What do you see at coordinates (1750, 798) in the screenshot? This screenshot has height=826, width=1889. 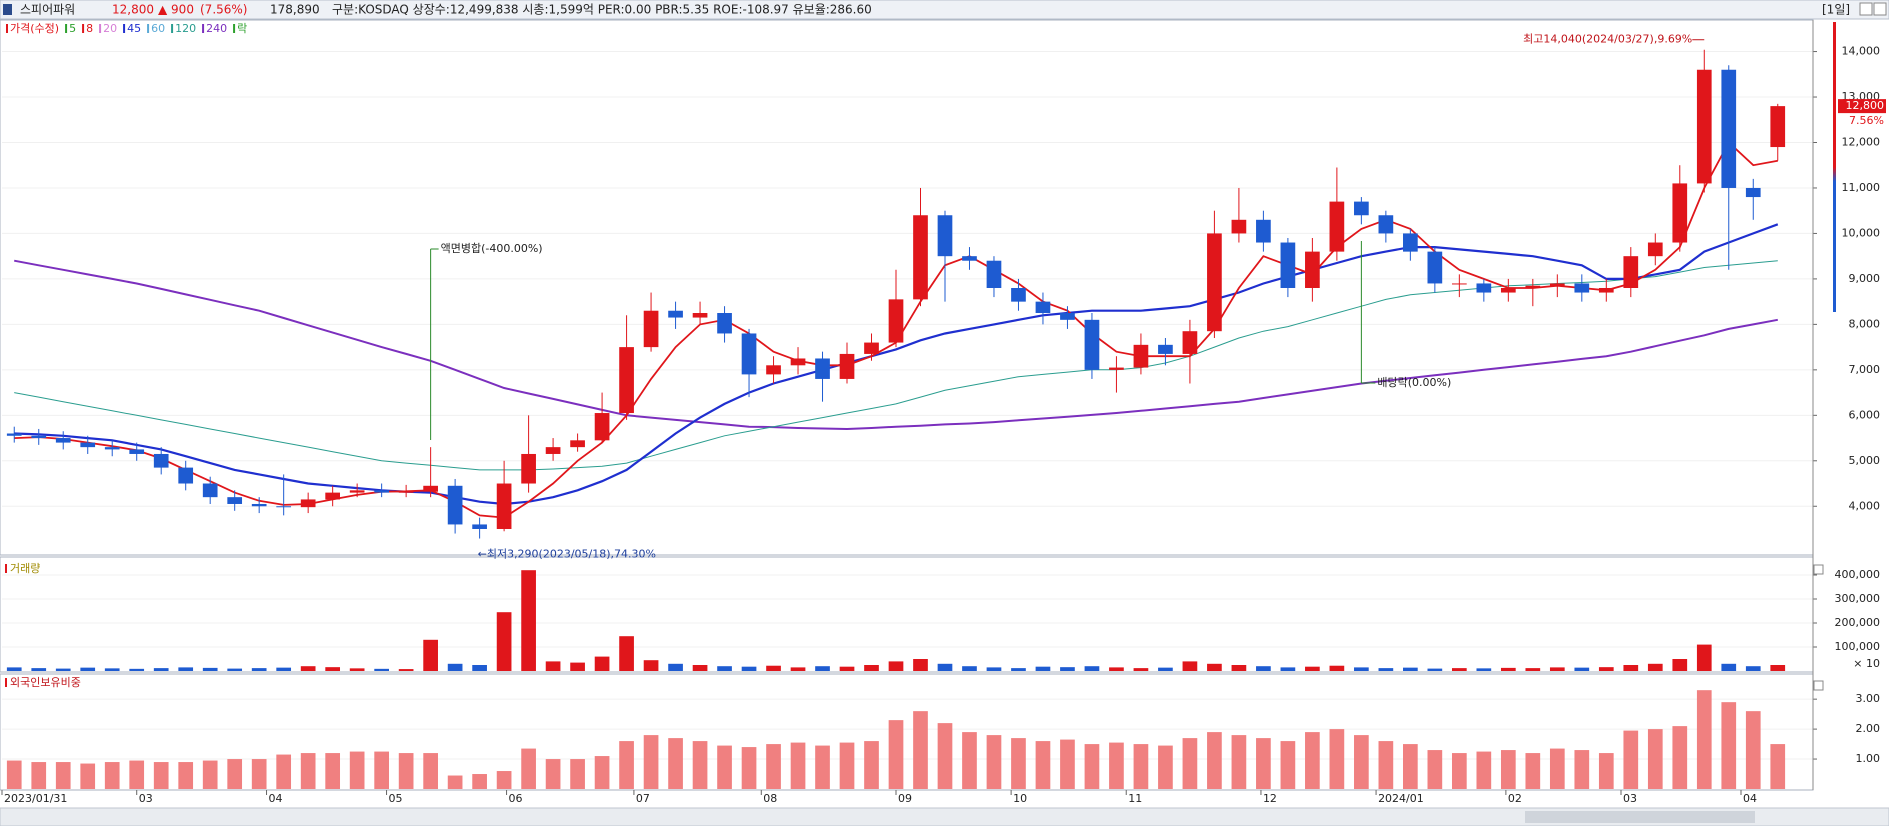 I see `x-tick-label: 04` at bounding box center [1750, 798].